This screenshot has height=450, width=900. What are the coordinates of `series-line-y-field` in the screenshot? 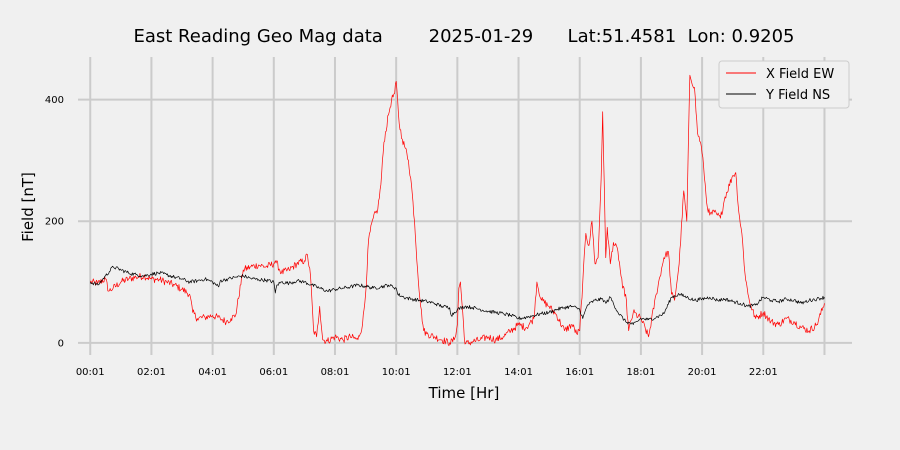 It's located at (457, 295).